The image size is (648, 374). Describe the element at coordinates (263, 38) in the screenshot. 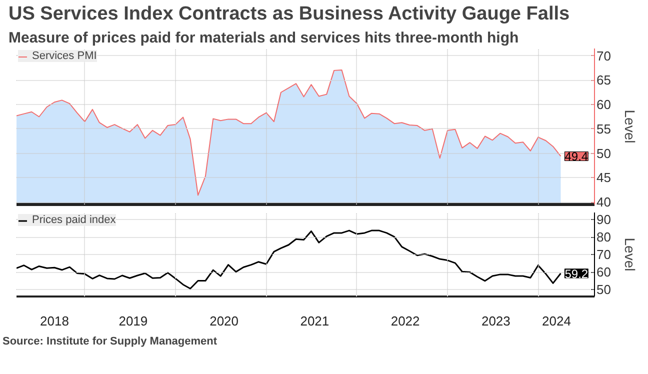

I see `chart-subtitle: Measure of prices paid for materials and services hits three-month high` at that location.